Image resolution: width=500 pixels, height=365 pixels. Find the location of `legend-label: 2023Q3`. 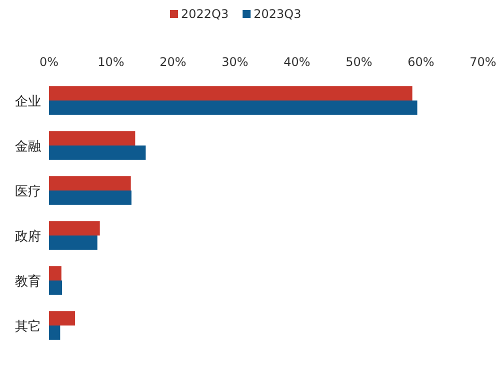

legend-label: 2023Q3 is located at coordinates (278, 14).